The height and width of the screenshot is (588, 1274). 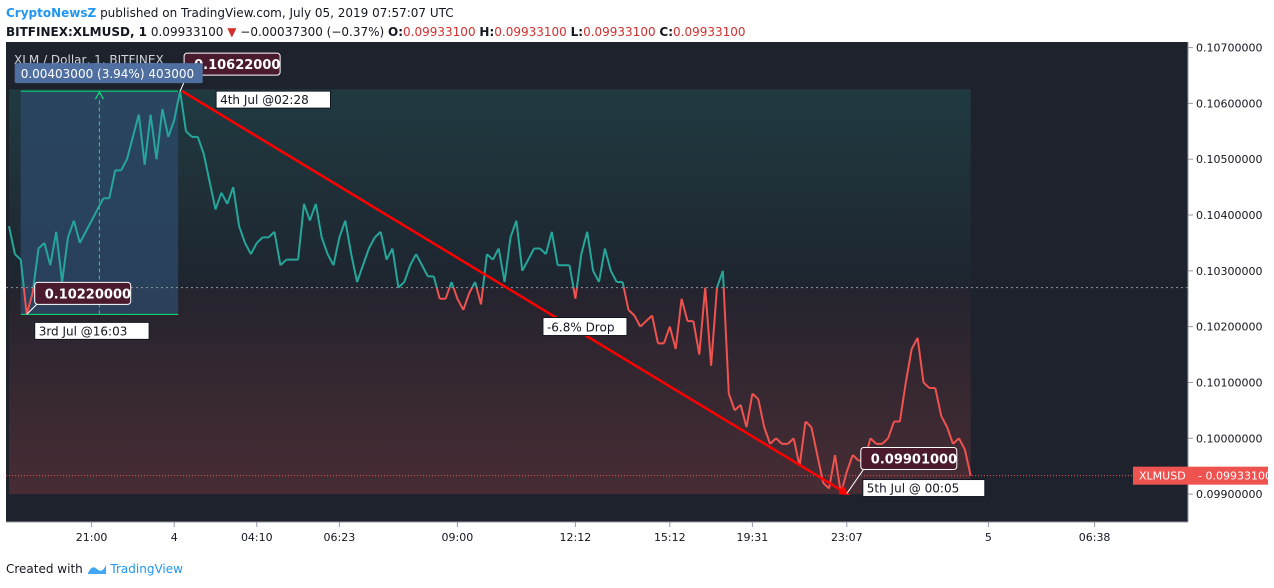 I want to click on symbol-label: BITFINEX:XLMUSD, 1, so click(x=77, y=32).